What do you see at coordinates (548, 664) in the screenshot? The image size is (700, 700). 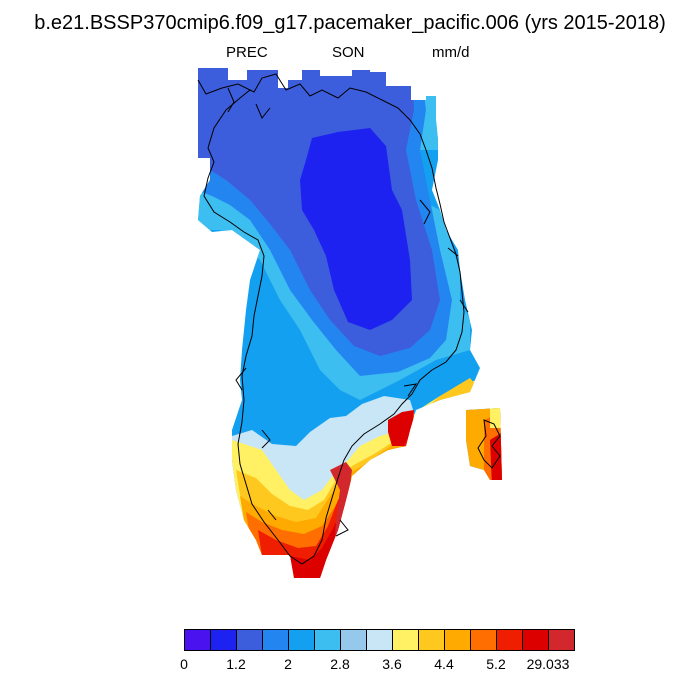 I see `colorbar-tick-label: 29.033` at bounding box center [548, 664].